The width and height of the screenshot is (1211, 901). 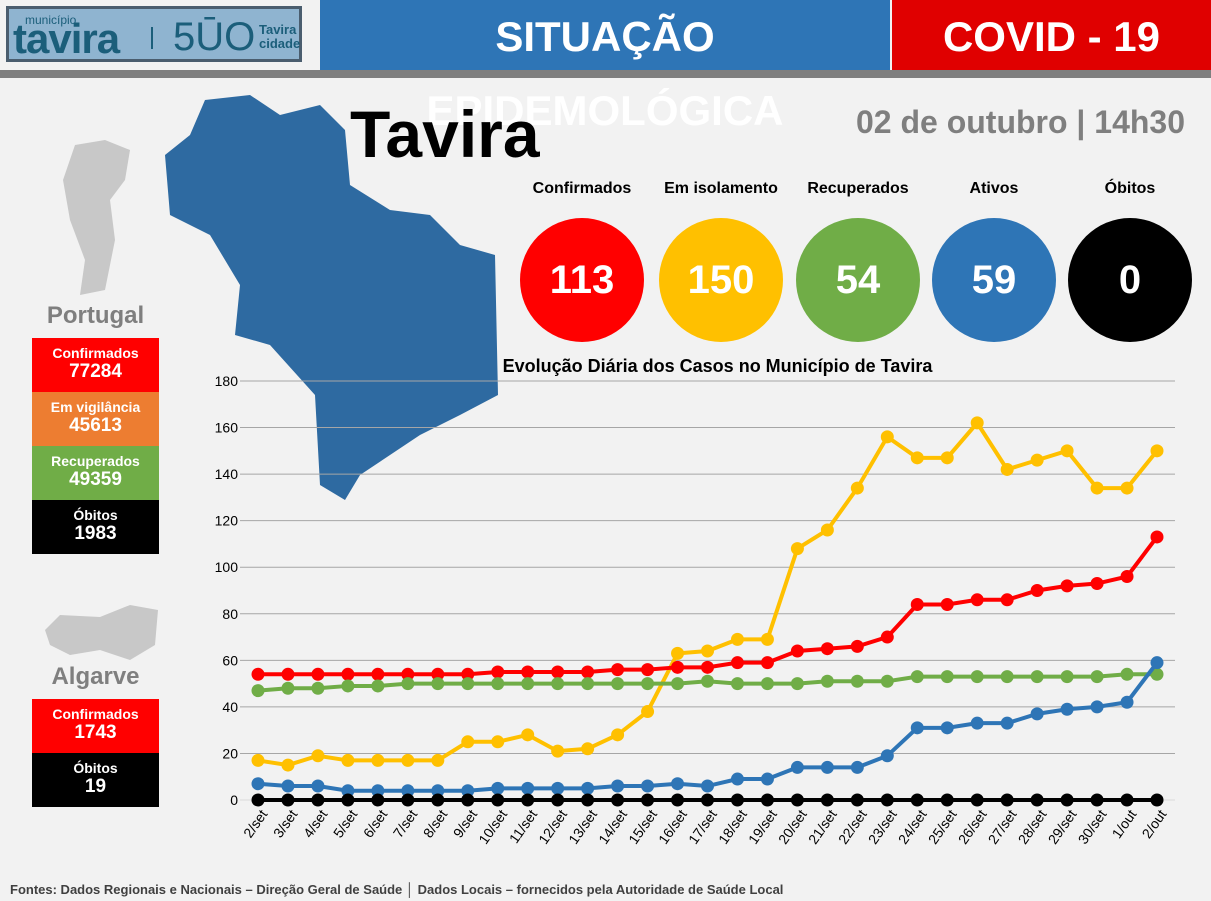 I want to click on stat-value: 150, so click(x=721, y=280).